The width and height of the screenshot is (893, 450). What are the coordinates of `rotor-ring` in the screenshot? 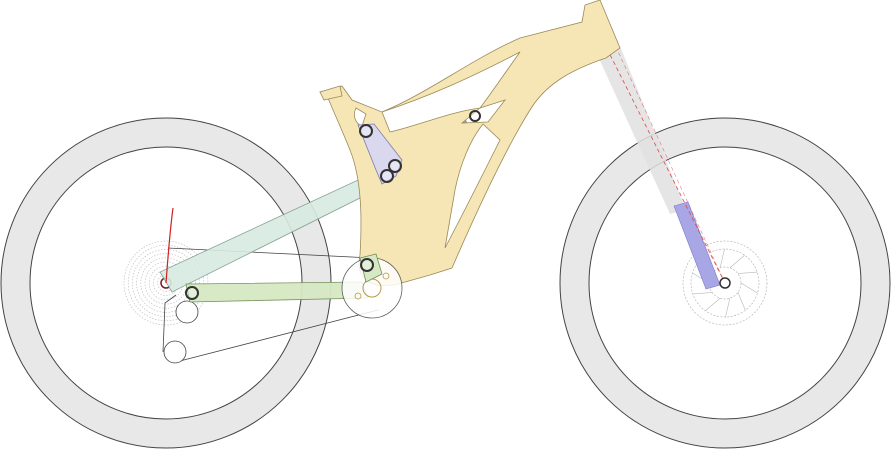 It's located at (725, 283).